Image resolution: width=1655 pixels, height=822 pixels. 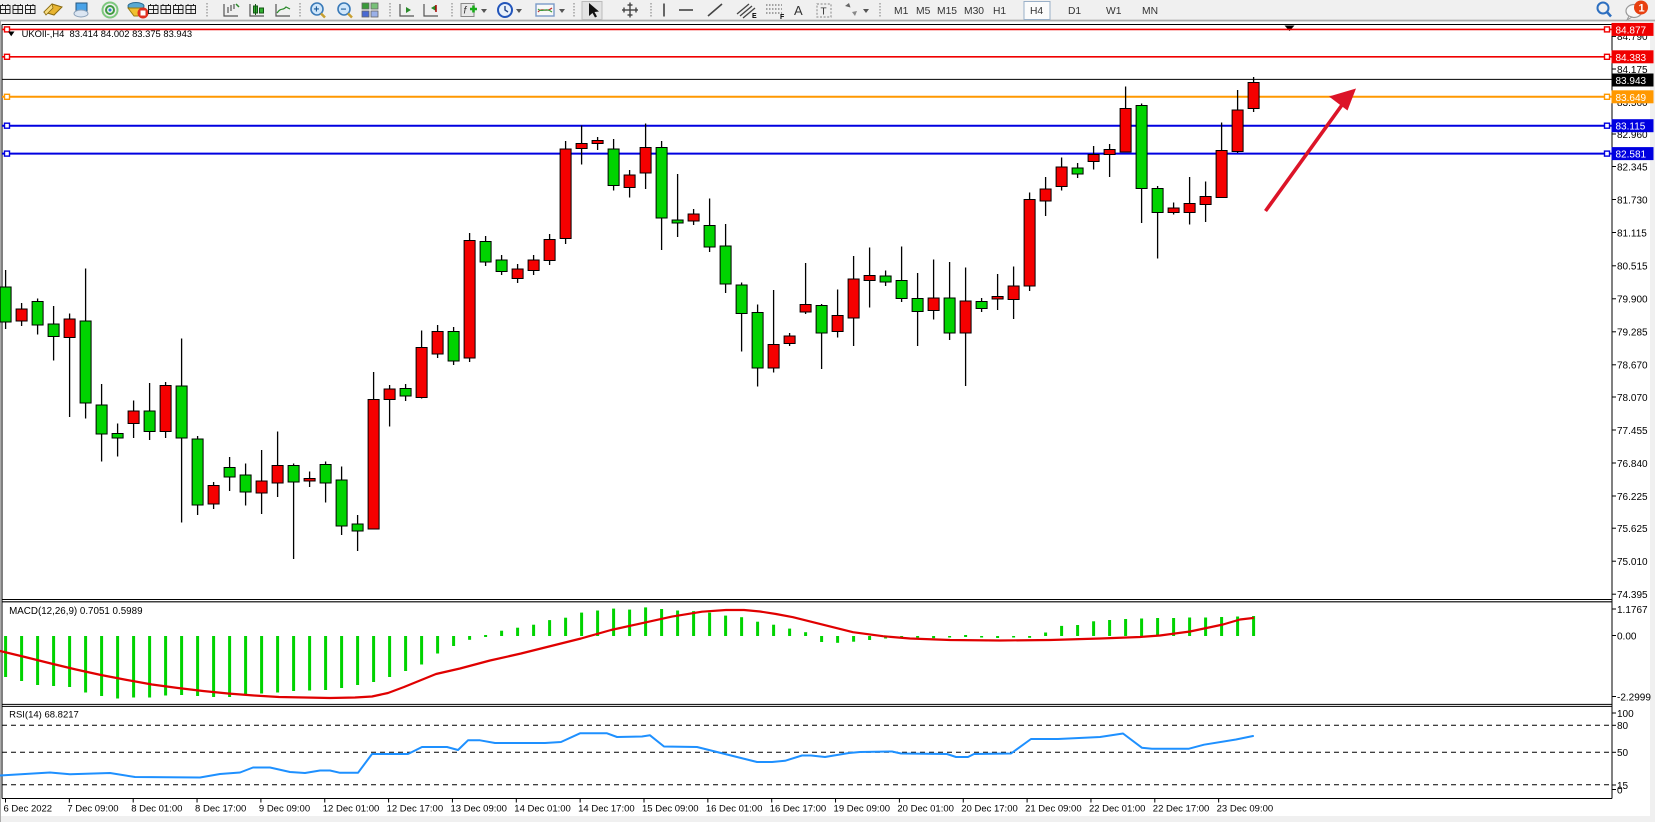 I want to click on svg-text: 22 Dec 17:00, so click(x=1181, y=809).